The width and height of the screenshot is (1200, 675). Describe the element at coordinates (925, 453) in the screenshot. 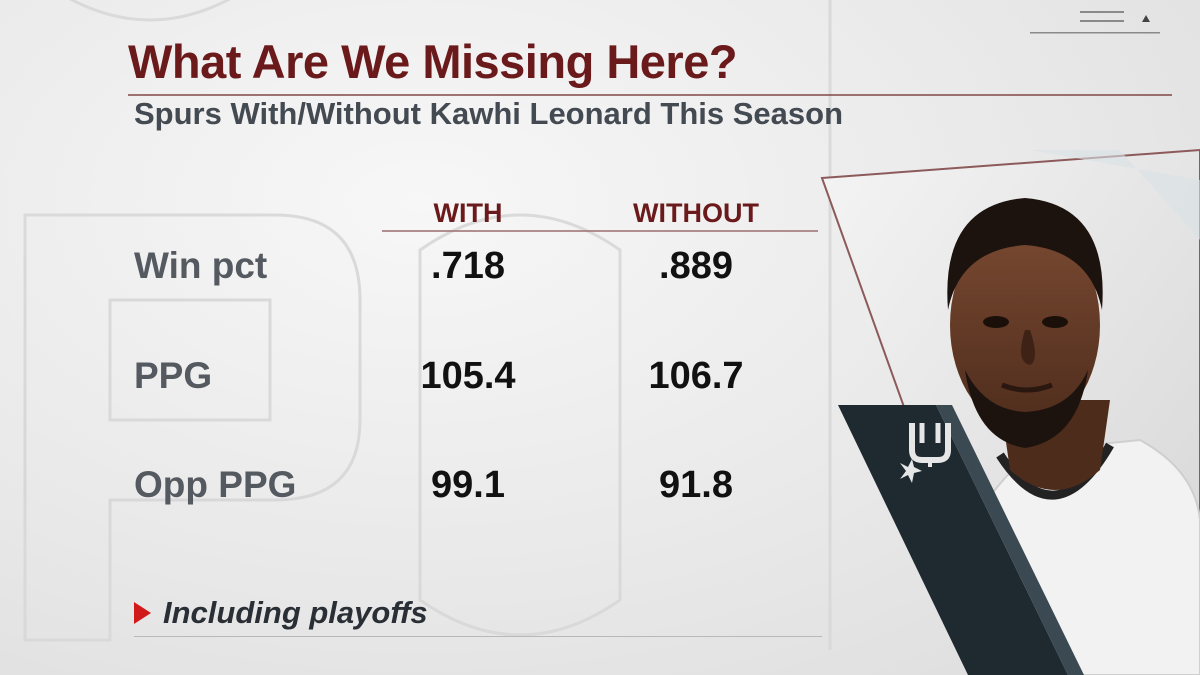

I see `spurs-logo-icon` at that location.